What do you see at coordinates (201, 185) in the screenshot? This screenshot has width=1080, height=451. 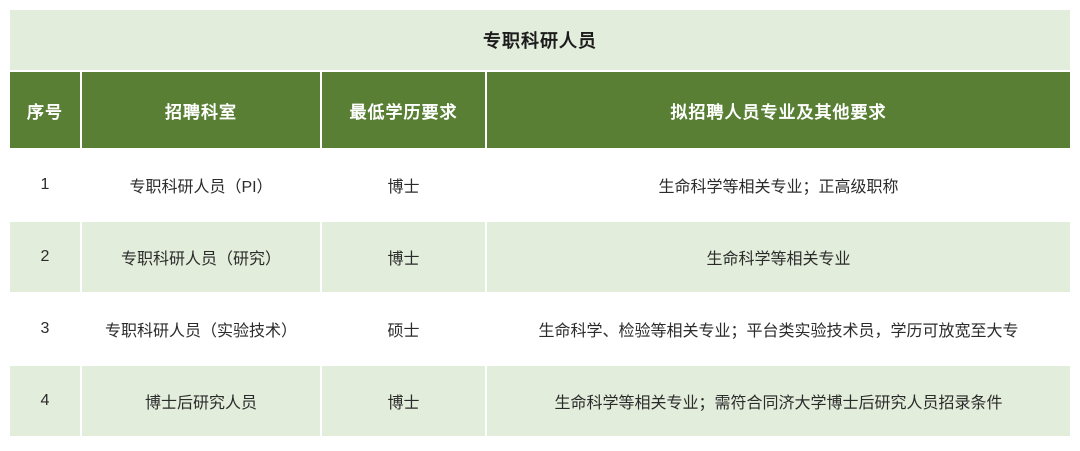 I see `cell-department: 专职科研人员（PI）` at bounding box center [201, 185].